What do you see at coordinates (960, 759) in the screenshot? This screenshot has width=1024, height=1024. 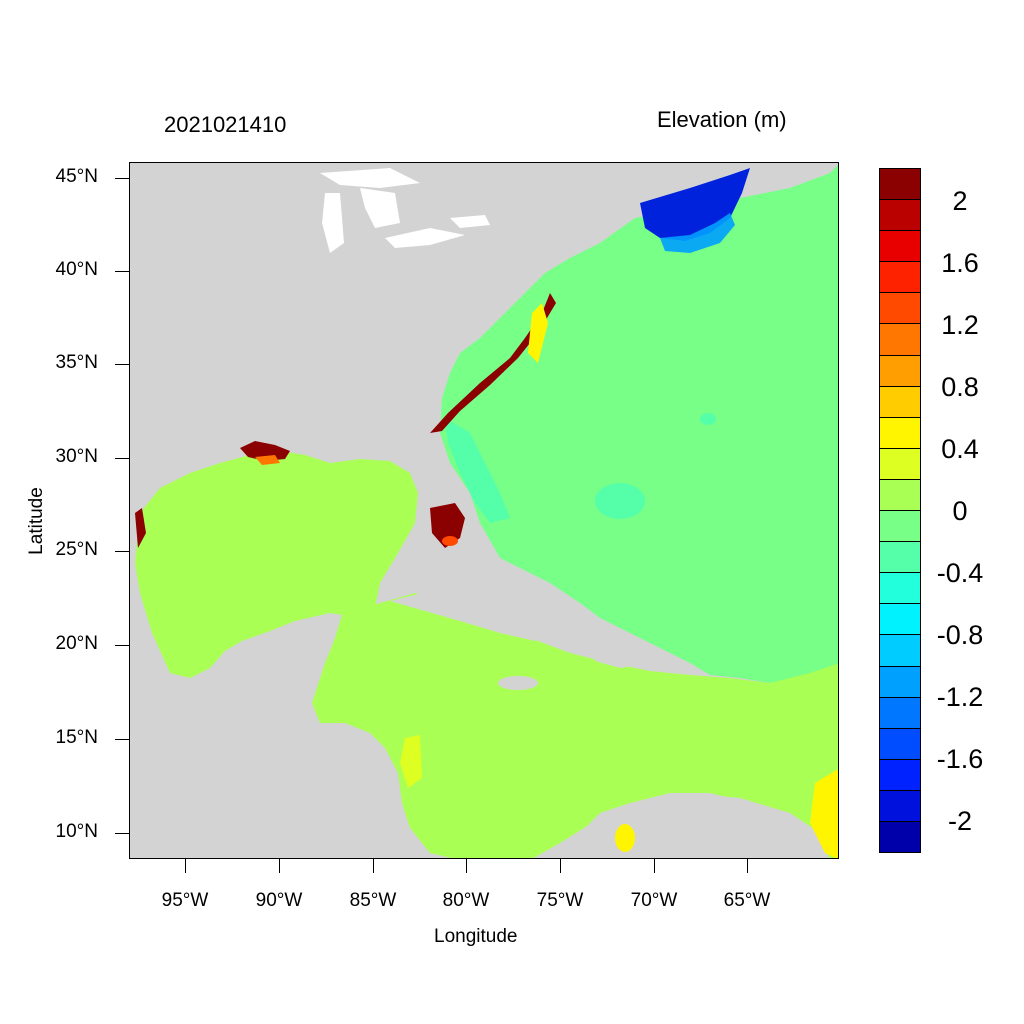 I see `colorbar-label: -1.6` at bounding box center [960, 759].